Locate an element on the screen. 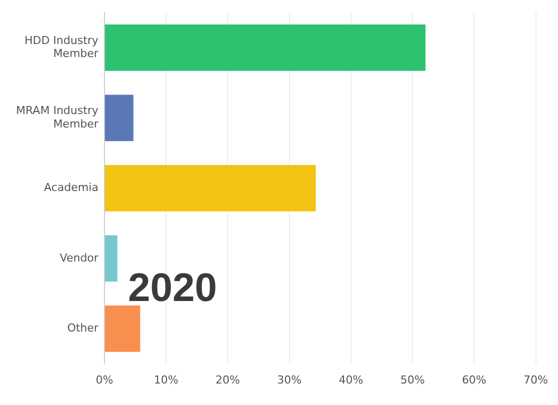  x-tick-label: 0% is located at coordinates (105, 379).